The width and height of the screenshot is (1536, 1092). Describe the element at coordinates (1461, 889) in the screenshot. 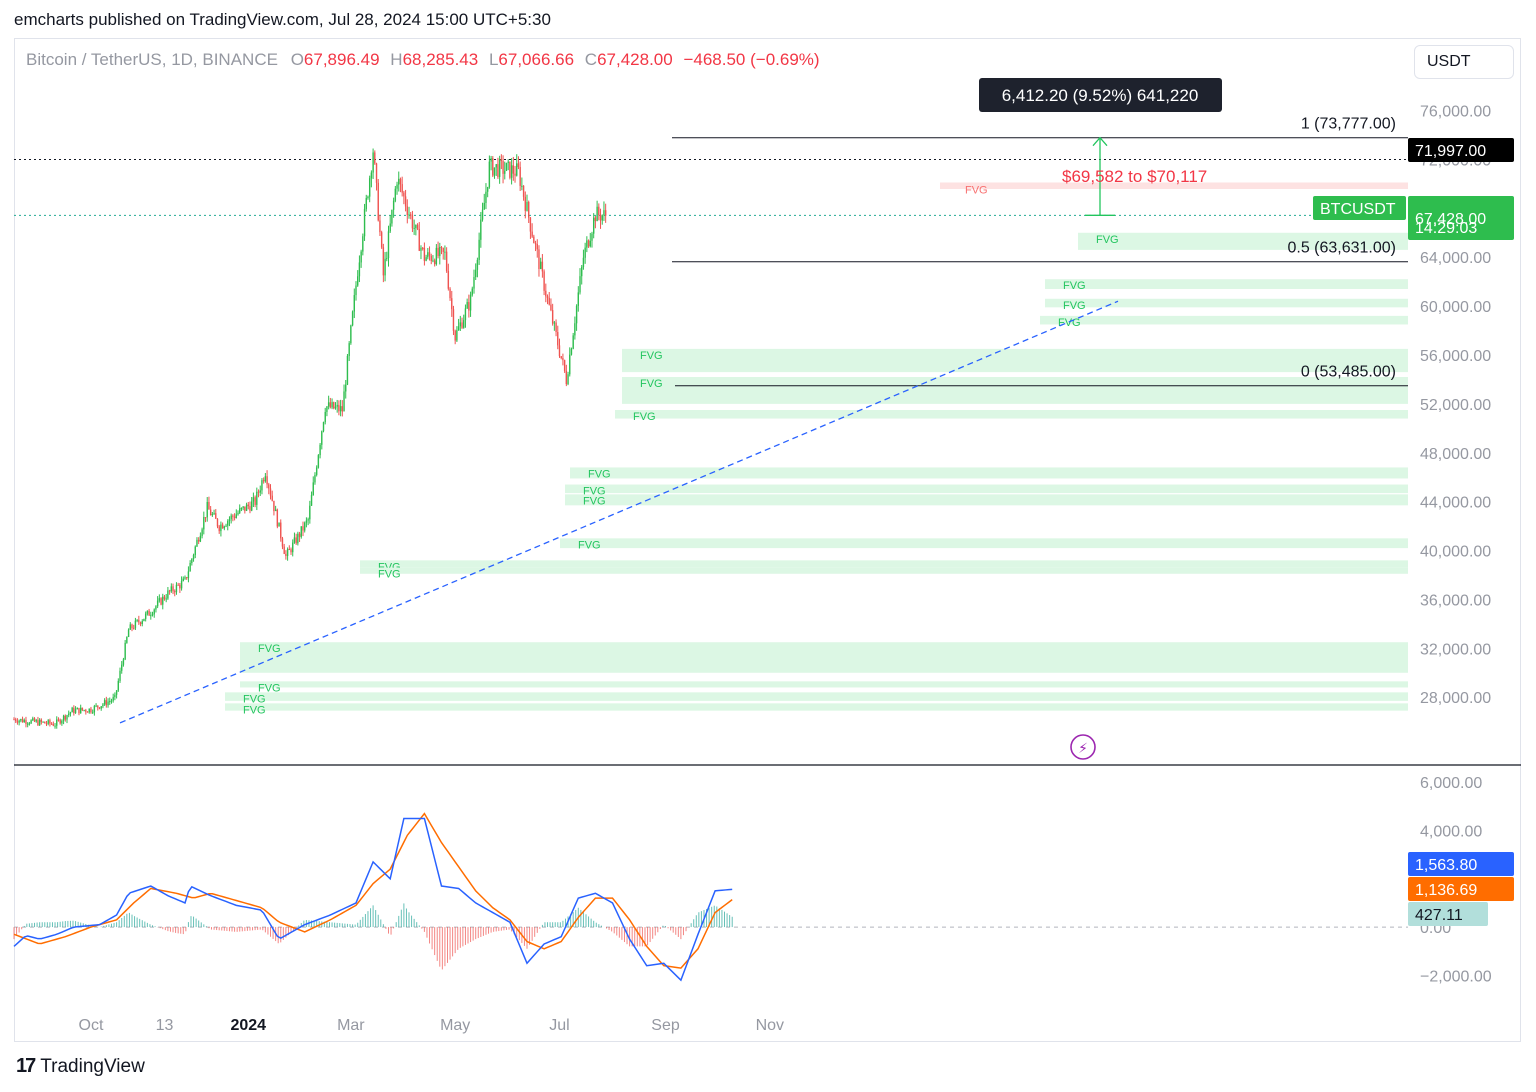

I see `signal-value-tag` at that location.